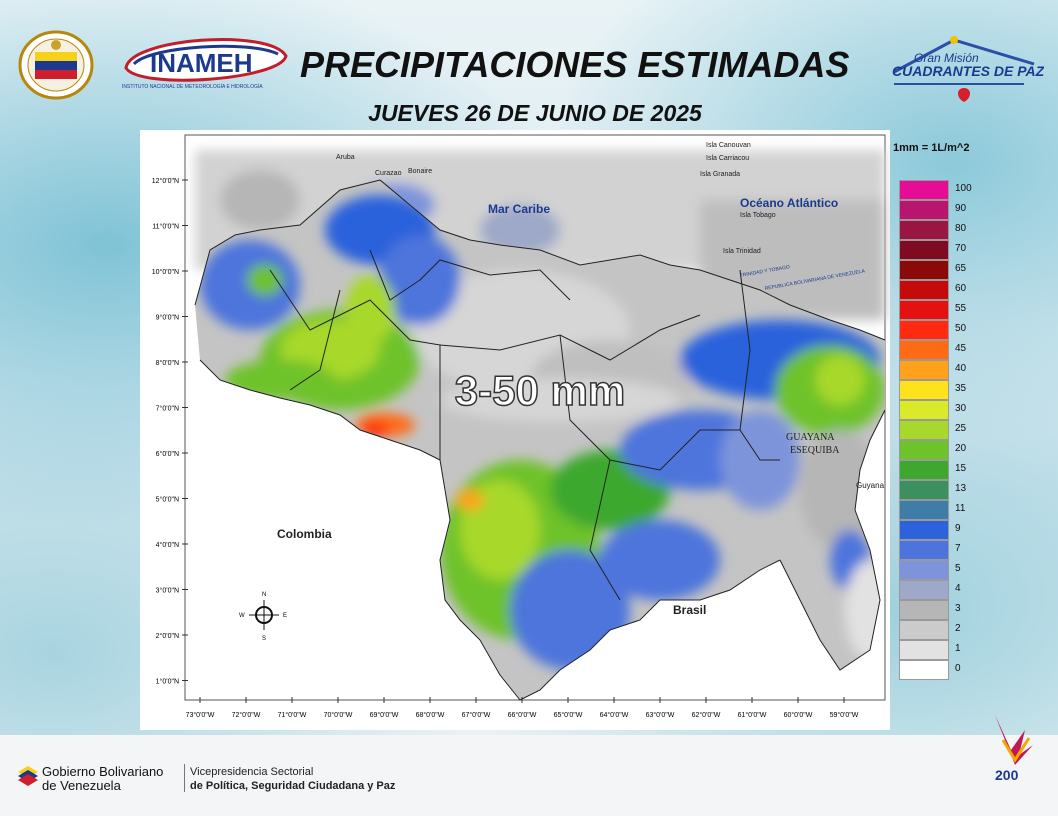  I want to click on page-title: PRECIPITACIONES ESTIMADAS, so click(575, 64).